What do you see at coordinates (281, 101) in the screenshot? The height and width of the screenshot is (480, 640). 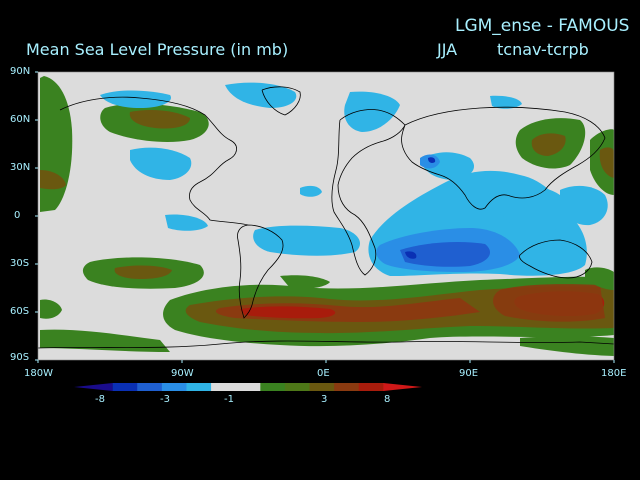 I see `coast-greenland` at bounding box center [281, 101].